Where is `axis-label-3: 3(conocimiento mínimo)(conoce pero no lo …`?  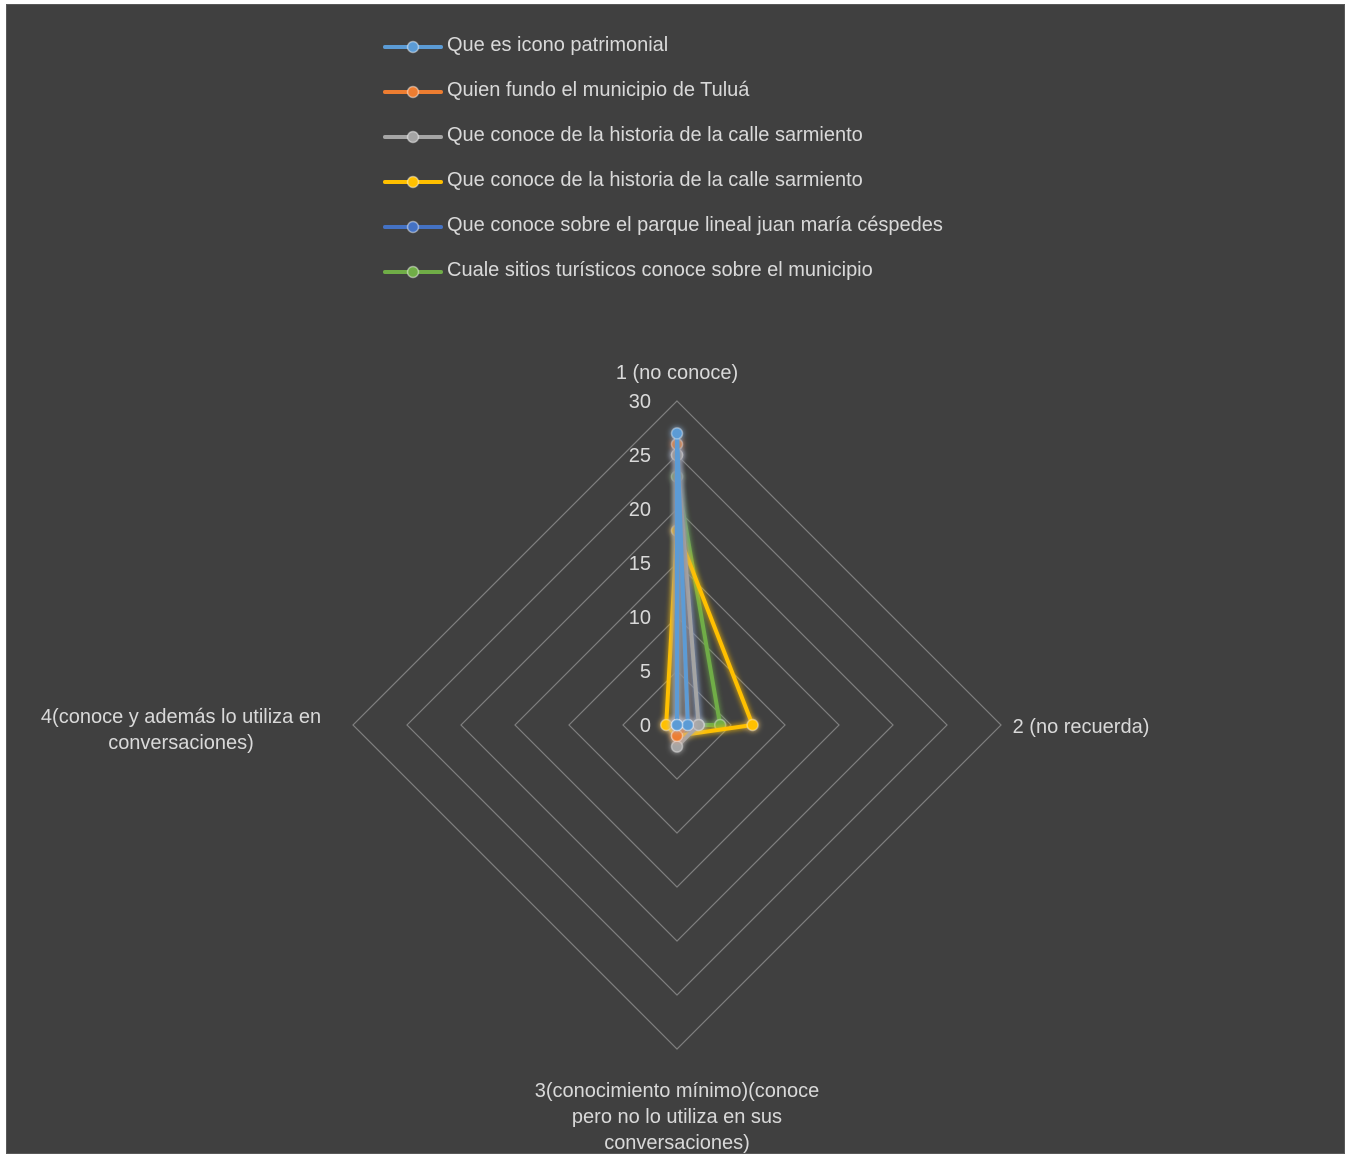 axis-label-3: 3(conocimiento mínimo)(conoce pero no lo … is located at coordinates (677, 1117).